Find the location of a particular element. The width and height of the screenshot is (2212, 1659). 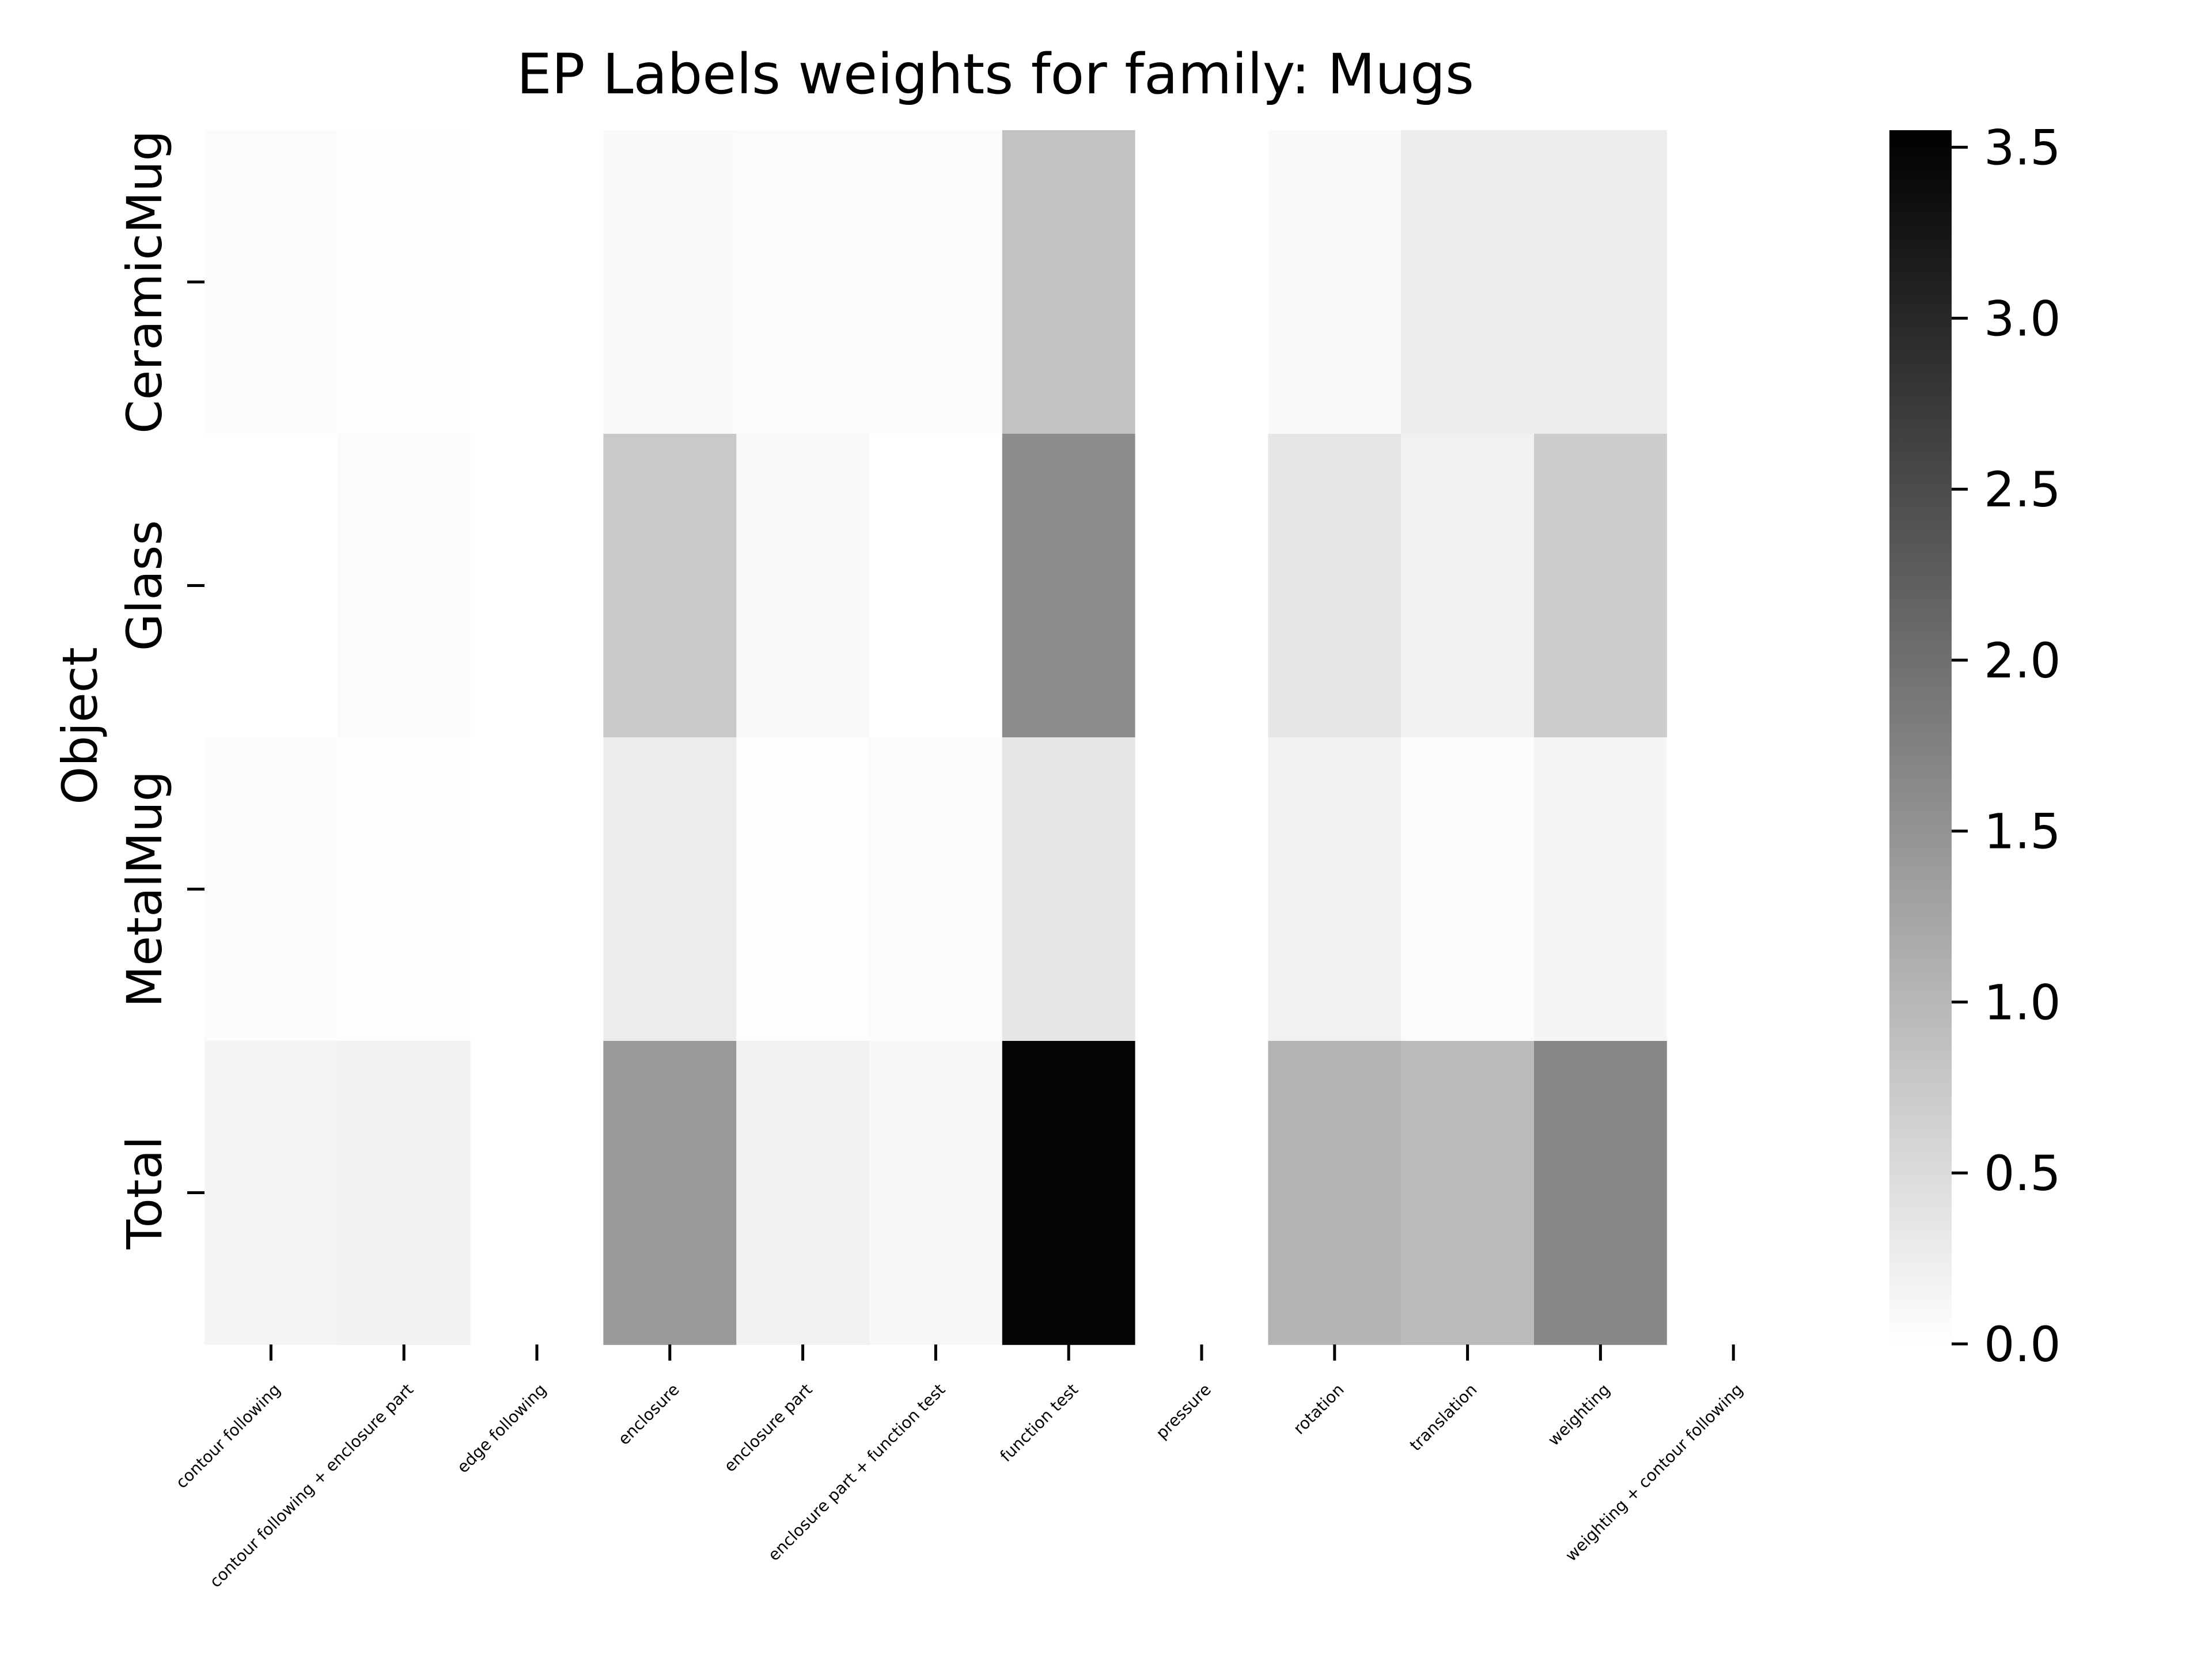

x-tick-label: weighting is located at coordinates (1579, 1415).